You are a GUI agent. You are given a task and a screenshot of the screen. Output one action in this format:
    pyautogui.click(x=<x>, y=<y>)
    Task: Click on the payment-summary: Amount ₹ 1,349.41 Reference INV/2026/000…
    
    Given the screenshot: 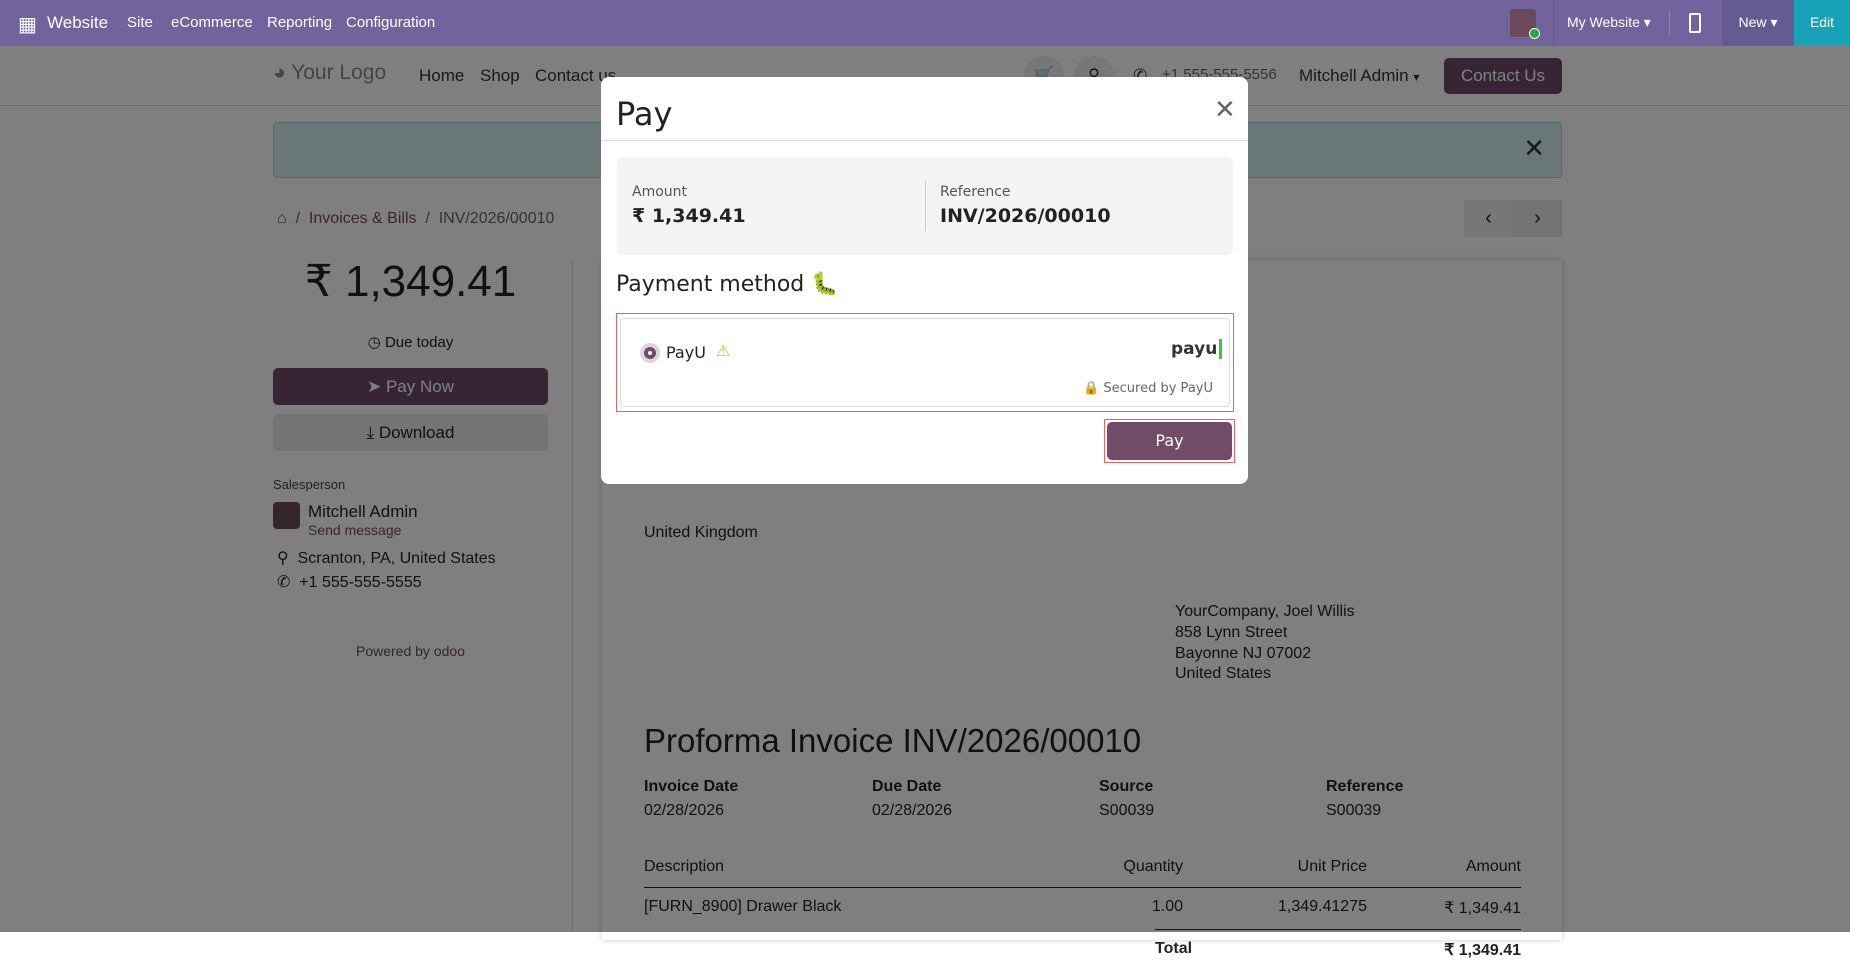 What is the action you would take?
    pyautogui.click(x=925, y=206)
    